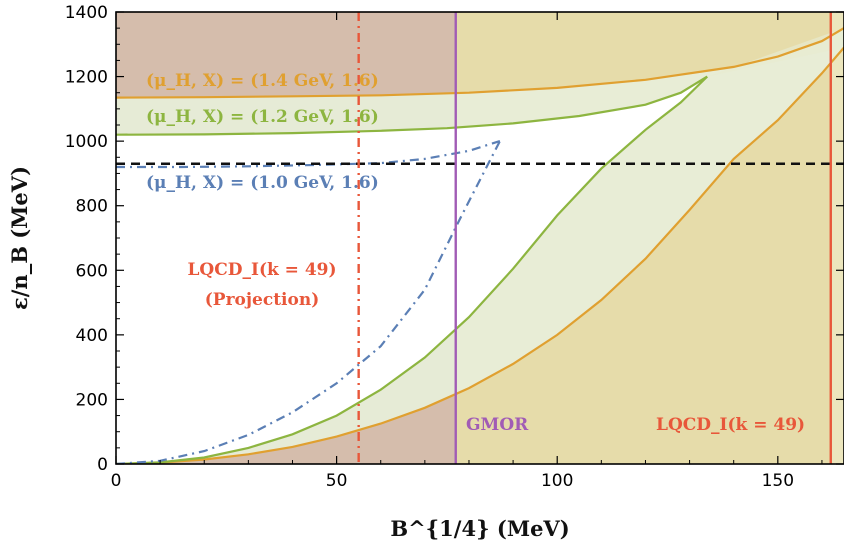  I want to click on y-axis-title: ε/n_B (MeV), so click(19, 238).